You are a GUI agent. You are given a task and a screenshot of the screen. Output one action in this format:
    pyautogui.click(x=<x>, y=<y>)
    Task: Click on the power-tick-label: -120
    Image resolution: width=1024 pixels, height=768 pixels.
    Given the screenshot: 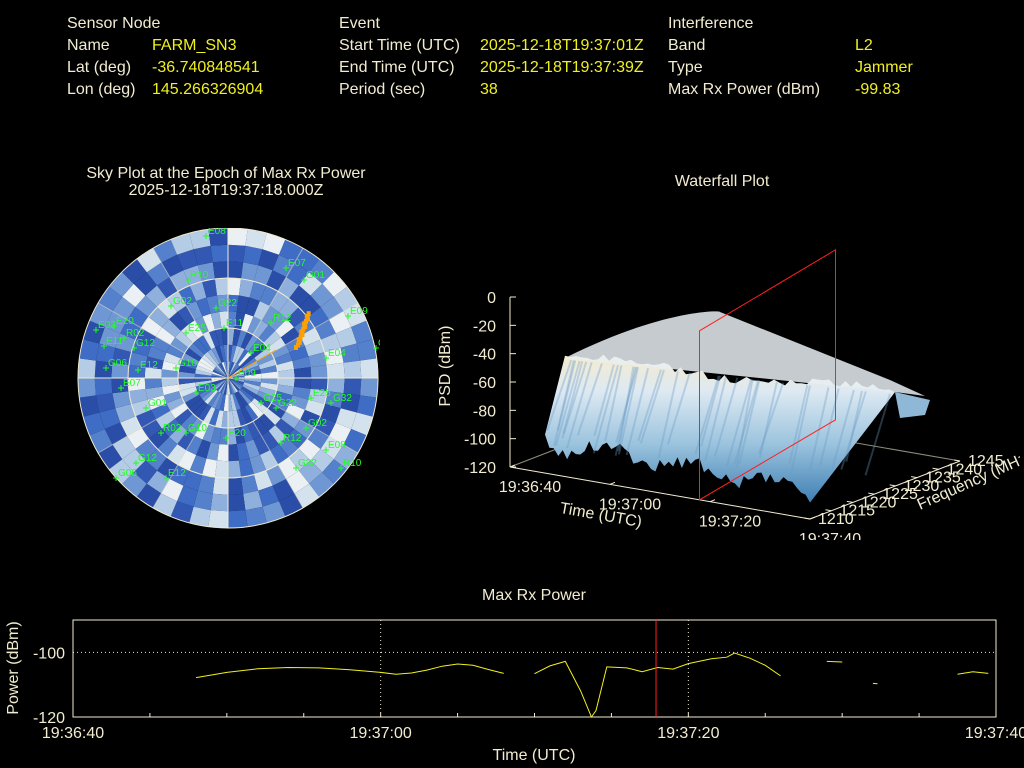 What is the action you would take?
    pyautogui.click(x=49, y=718)
    